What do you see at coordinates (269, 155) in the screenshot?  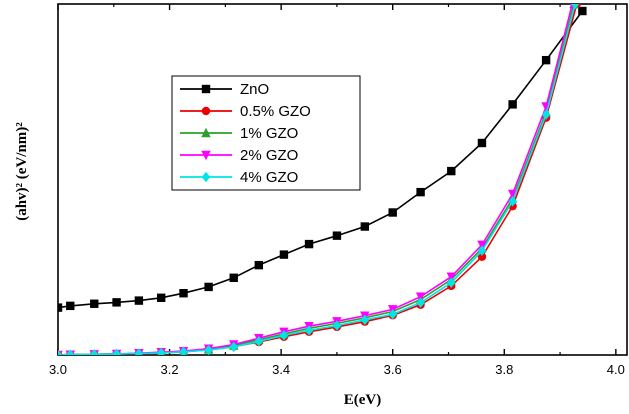 I see `legend-label: 2% GZO` at bounding box center [269, 155].